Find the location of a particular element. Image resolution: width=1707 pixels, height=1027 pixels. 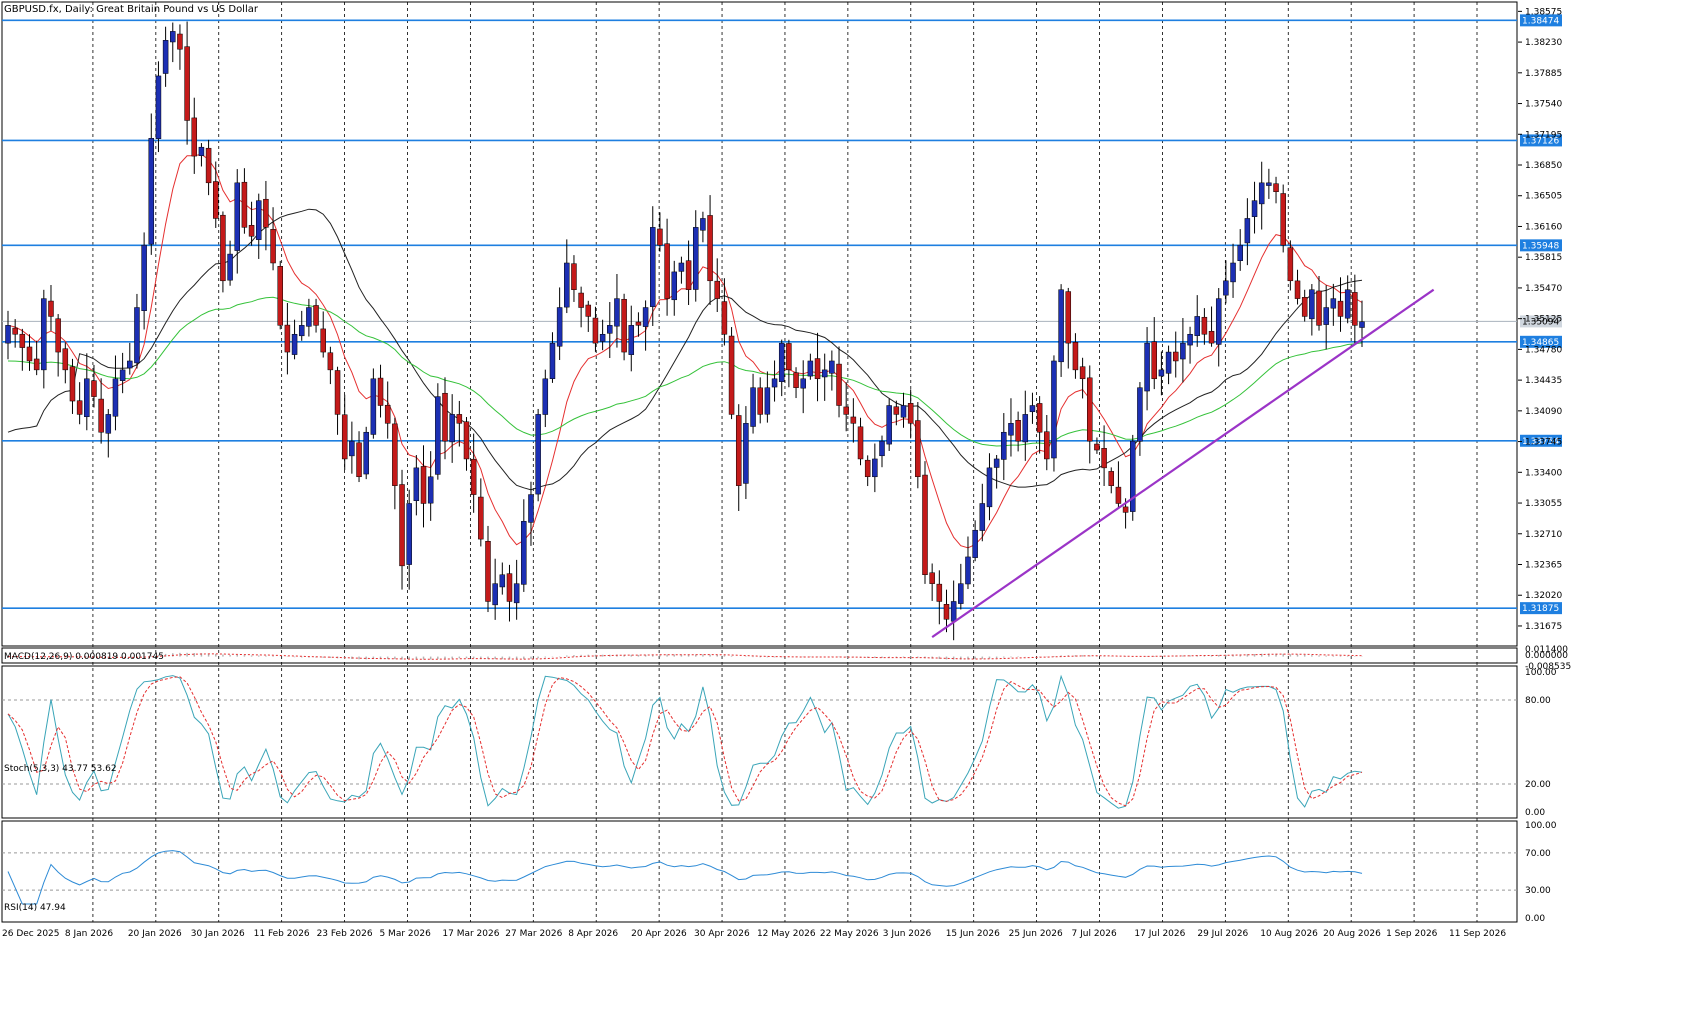

price-tick-label: 1.37885 is located at coordinates (1543, 74).